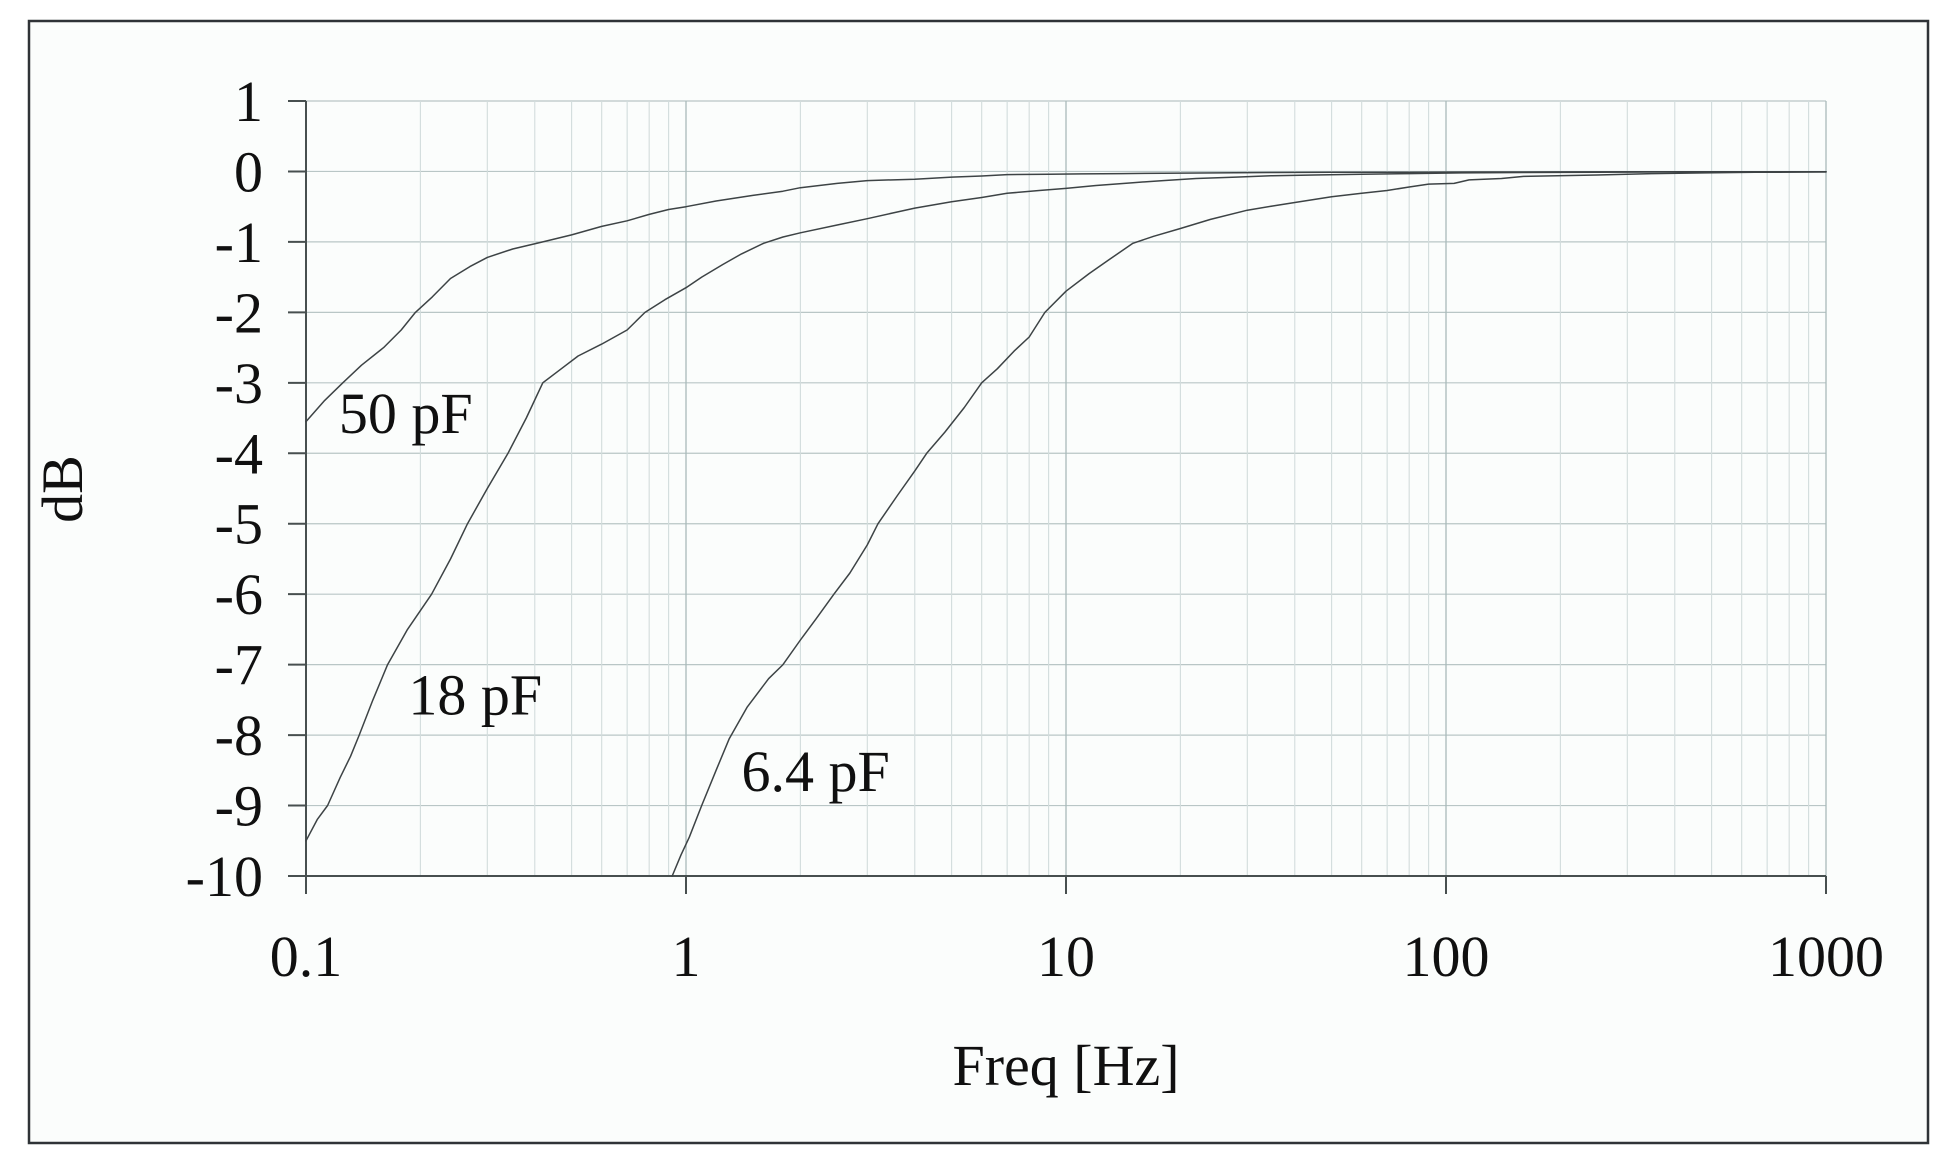 The width and height of the screenshot is (1946, 1169). I want to click on series-label-64pF: 6.4 pF, so click(816, 771).